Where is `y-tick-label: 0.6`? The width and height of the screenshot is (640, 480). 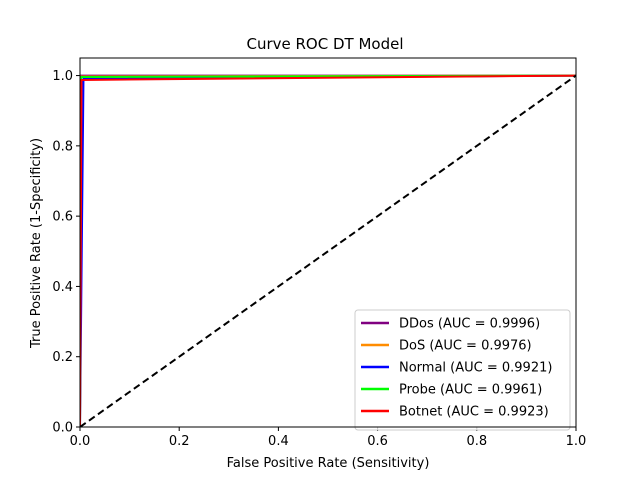
y-tick-label: 0.6 is located at coordinates (62, 217).